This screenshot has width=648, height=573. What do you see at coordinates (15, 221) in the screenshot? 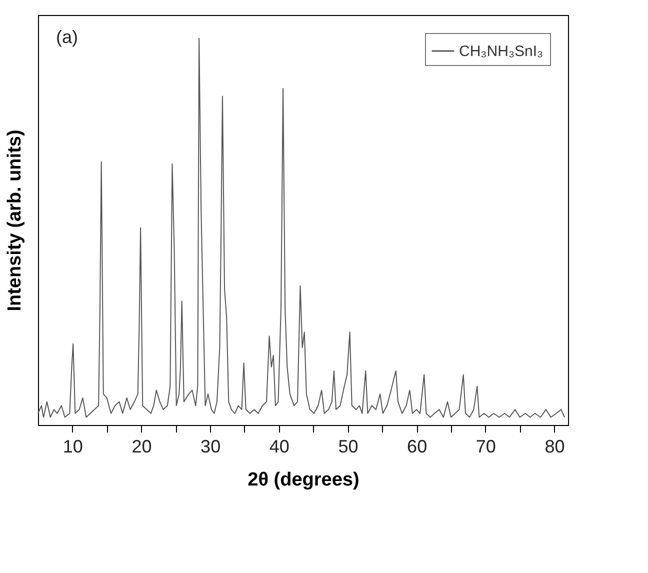
I see `y-axis-title: Intensity (arb. units)` at bounding box center [15, 221].